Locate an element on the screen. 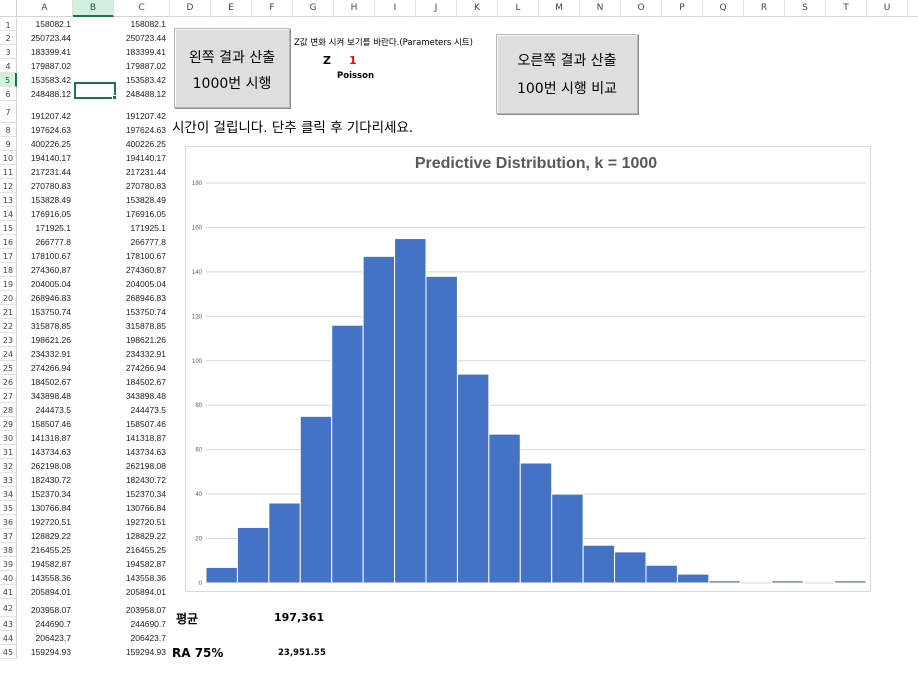  cell-c42: 203958.07 is located at coordinates (145, 610).